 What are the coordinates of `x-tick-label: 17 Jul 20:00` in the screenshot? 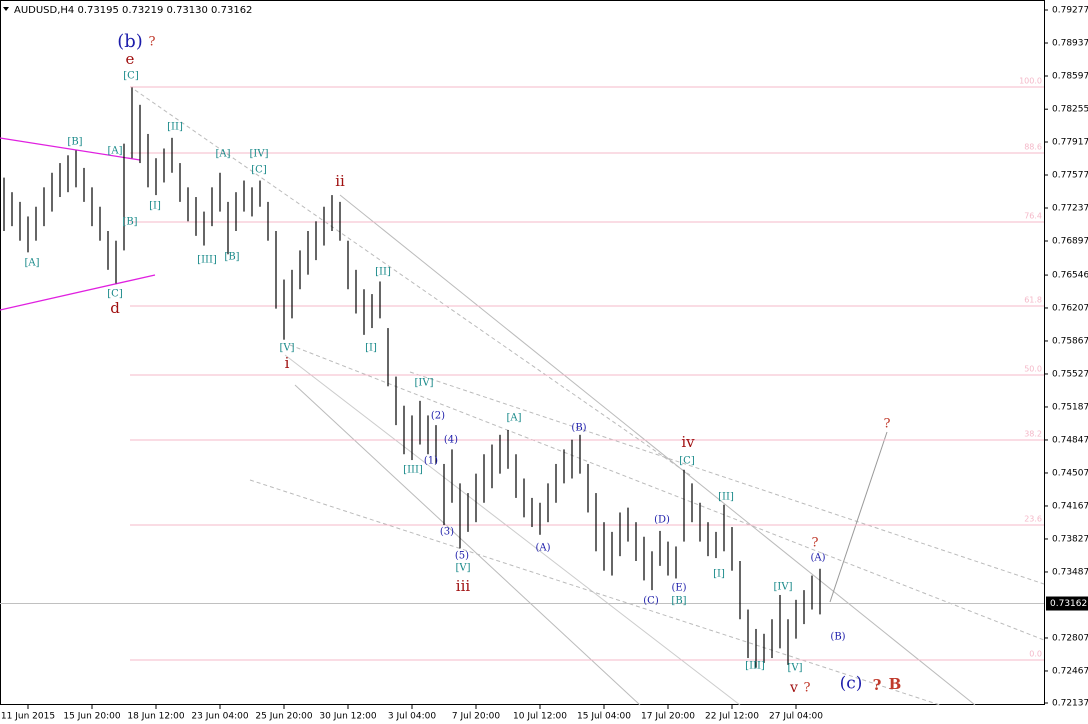 It's located at (668, 717).